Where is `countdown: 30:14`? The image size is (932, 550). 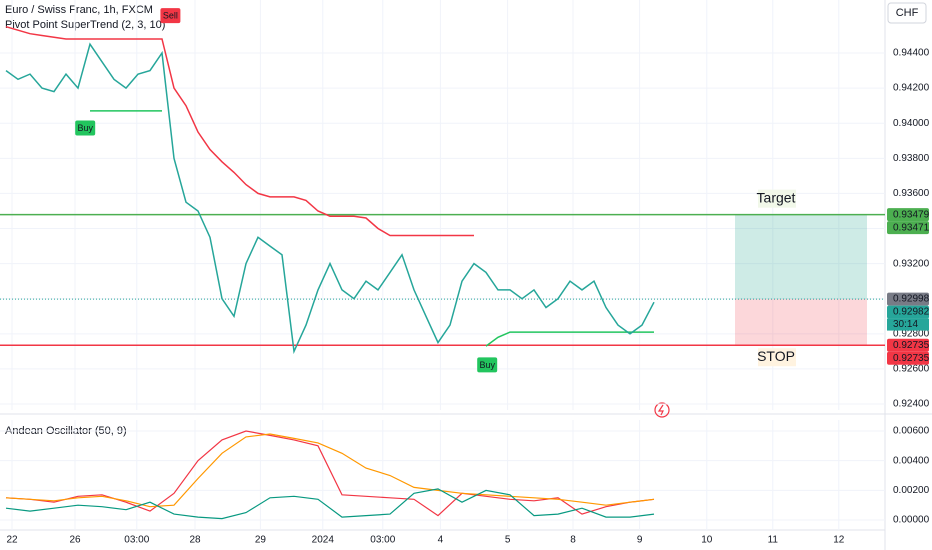
countdown: 30:14 is located at coordinates (905, 324).